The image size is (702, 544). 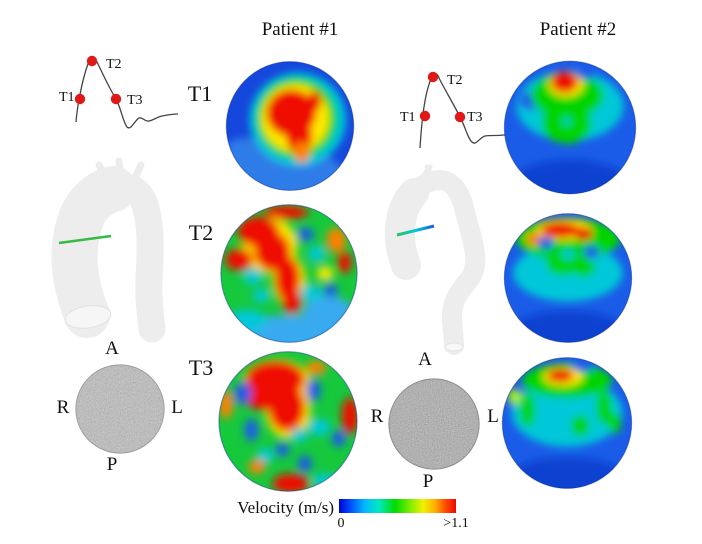 I want to click on mesh-cross-section-patient2, so click(x=434, y=424).